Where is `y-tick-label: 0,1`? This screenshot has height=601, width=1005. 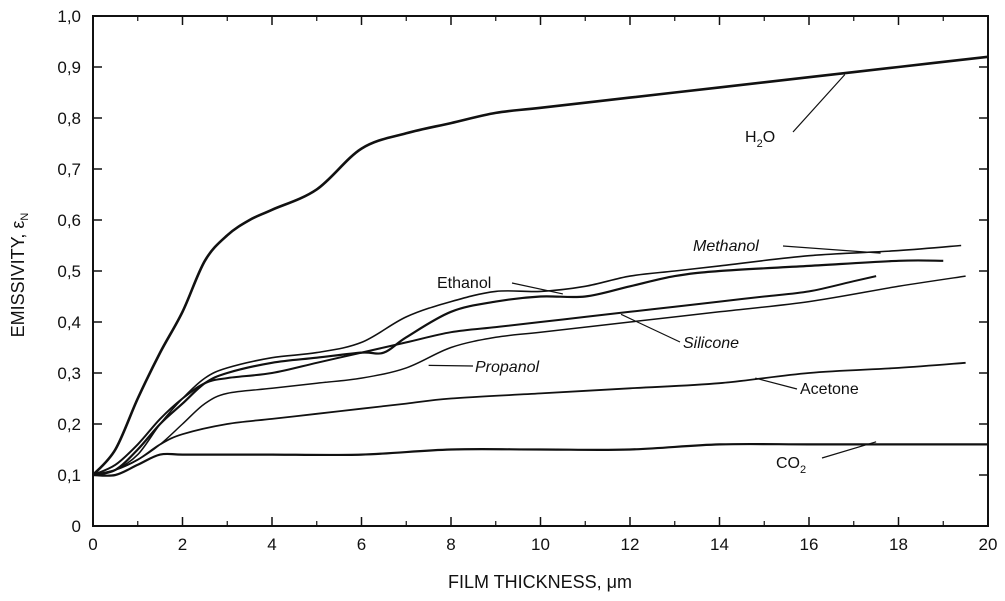
y-tick-label: 0,1 is located at coordinates (69, 475).